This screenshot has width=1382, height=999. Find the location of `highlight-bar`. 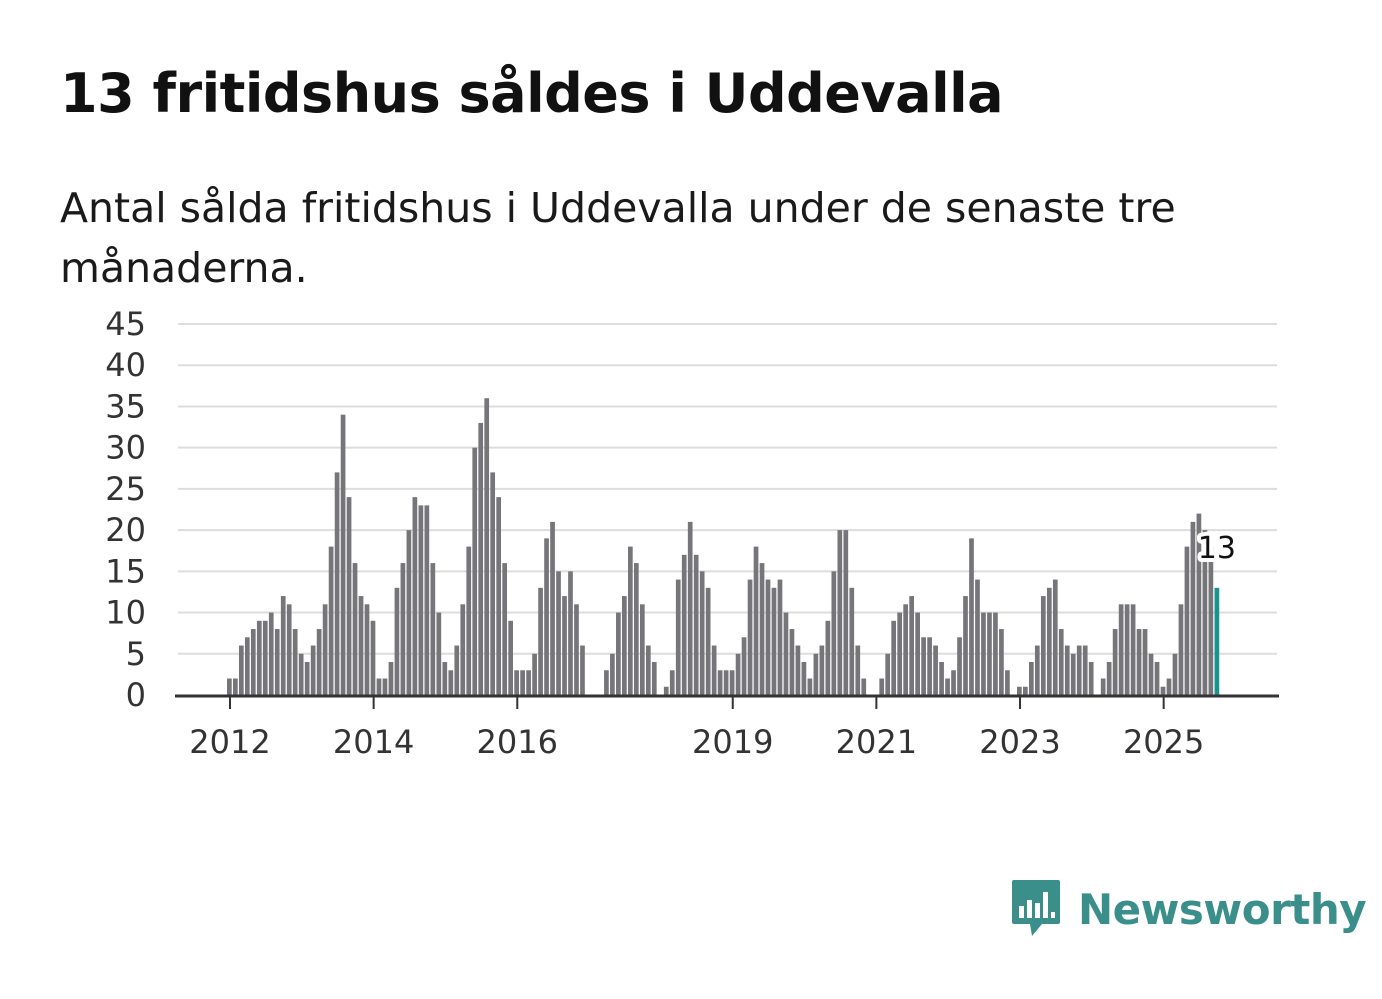

highlight-bar is located at coordinates (1217, 641).